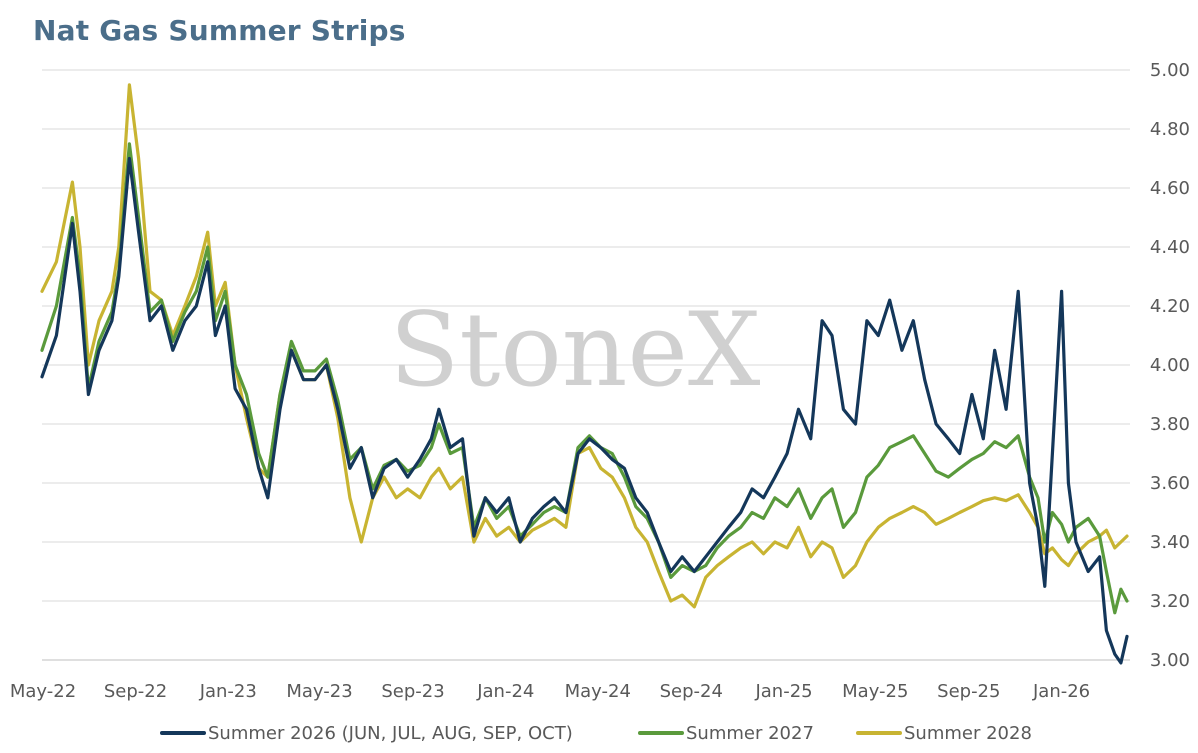 The width and height of the screenshot is (1198, 753). I want to click on y-tick-label: 4.60, so click(1170, 188).